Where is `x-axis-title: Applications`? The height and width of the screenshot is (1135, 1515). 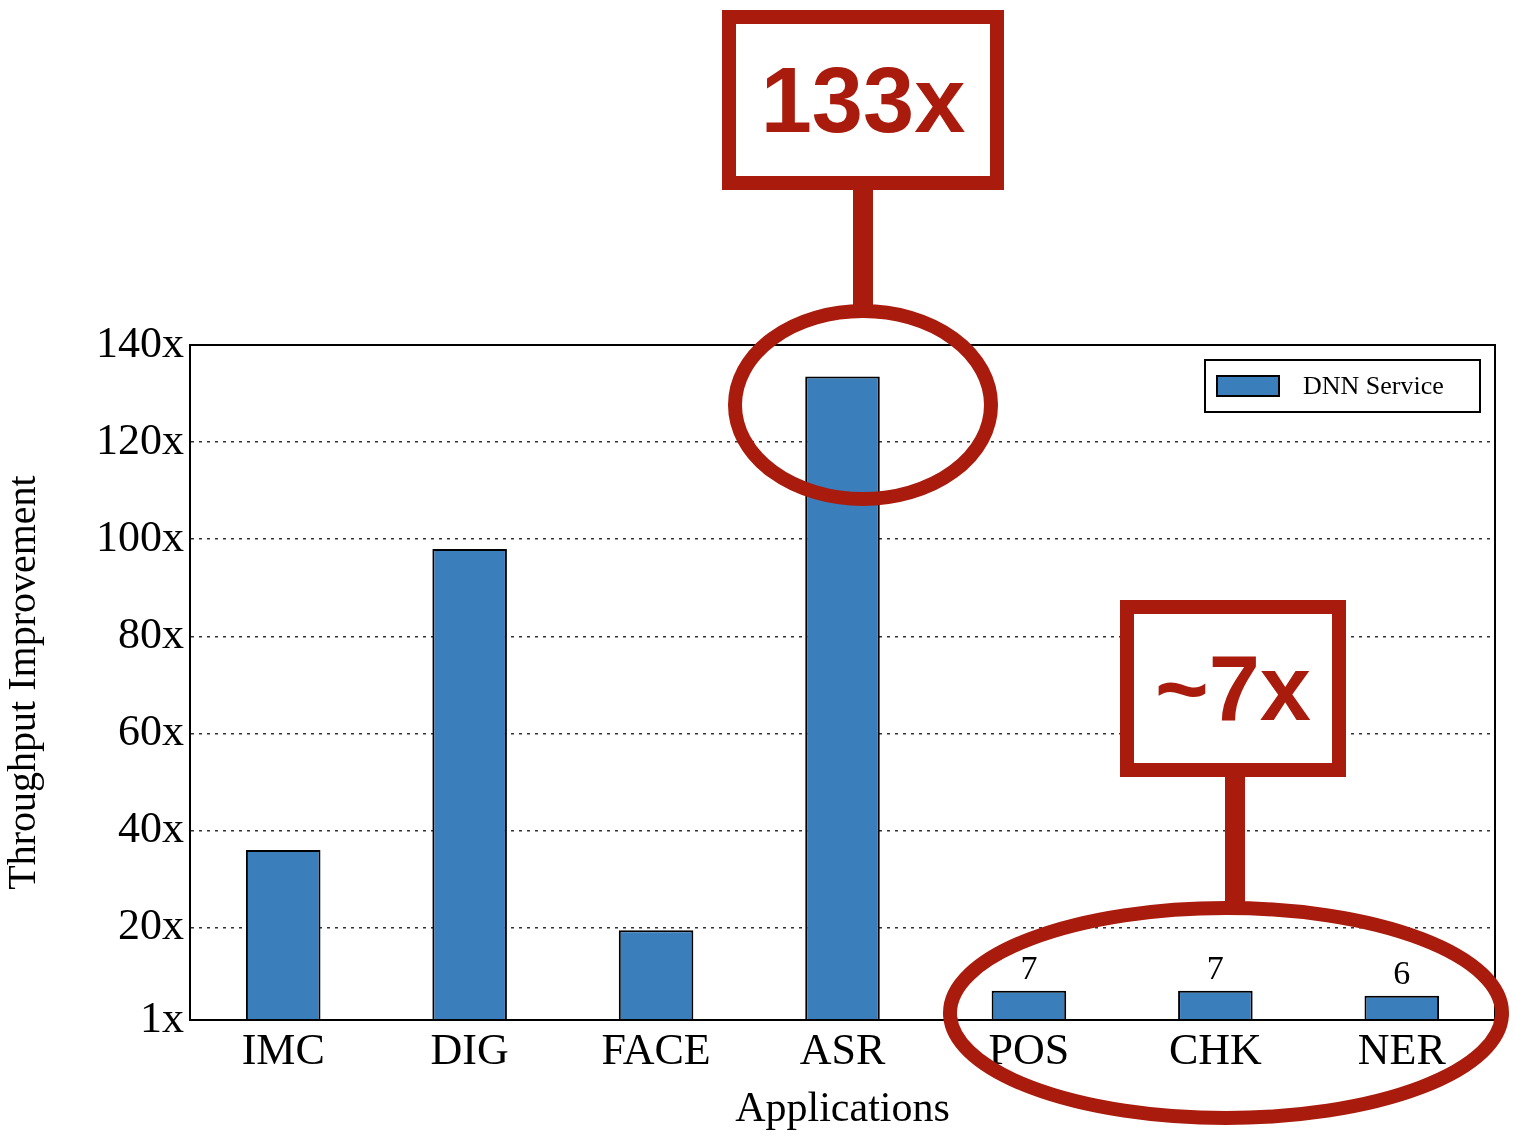 x-axis-title: Applications is located at coordinates (842, 1106).